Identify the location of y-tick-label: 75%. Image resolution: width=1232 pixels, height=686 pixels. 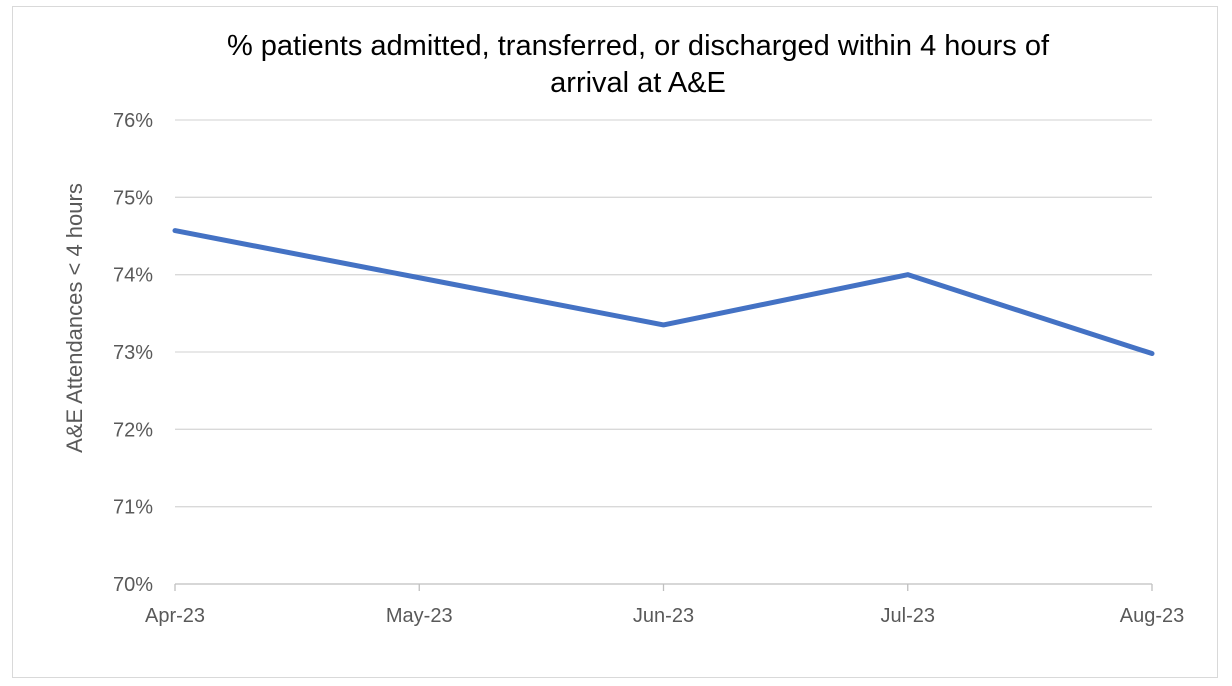
(133, 198).